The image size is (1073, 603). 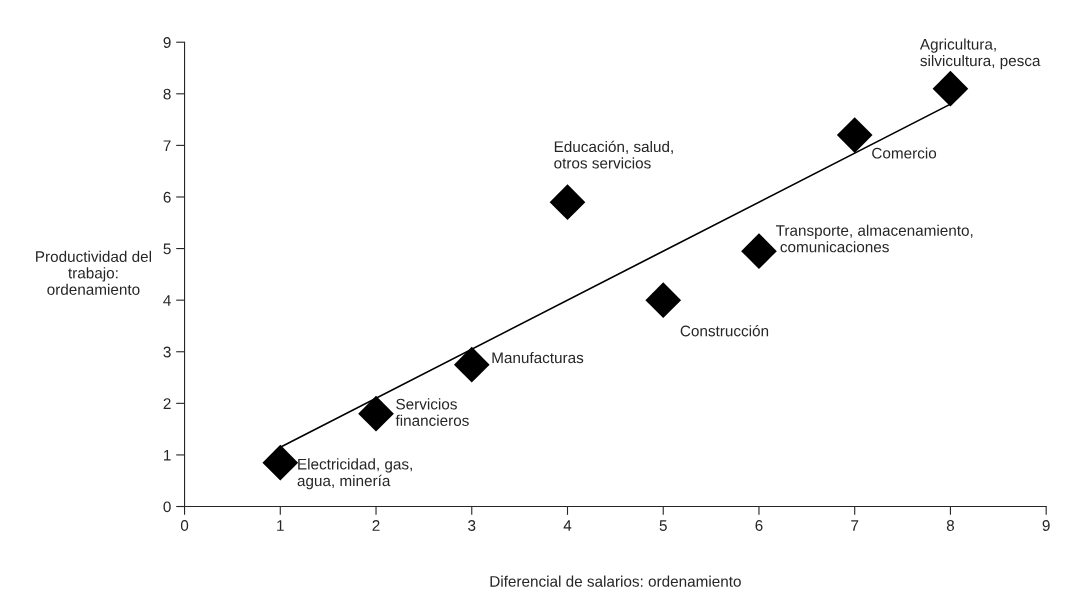 I want to click on x-tick-label: 0, so click(x=184, y=525).